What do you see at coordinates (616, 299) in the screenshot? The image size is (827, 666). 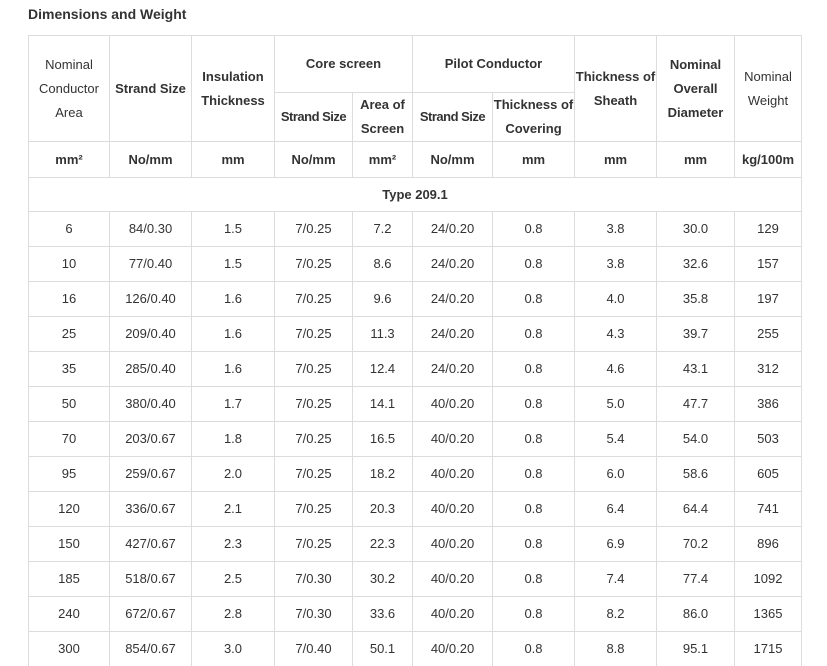 I see `table-cell: 4.0` at bounding box center [616, 299].